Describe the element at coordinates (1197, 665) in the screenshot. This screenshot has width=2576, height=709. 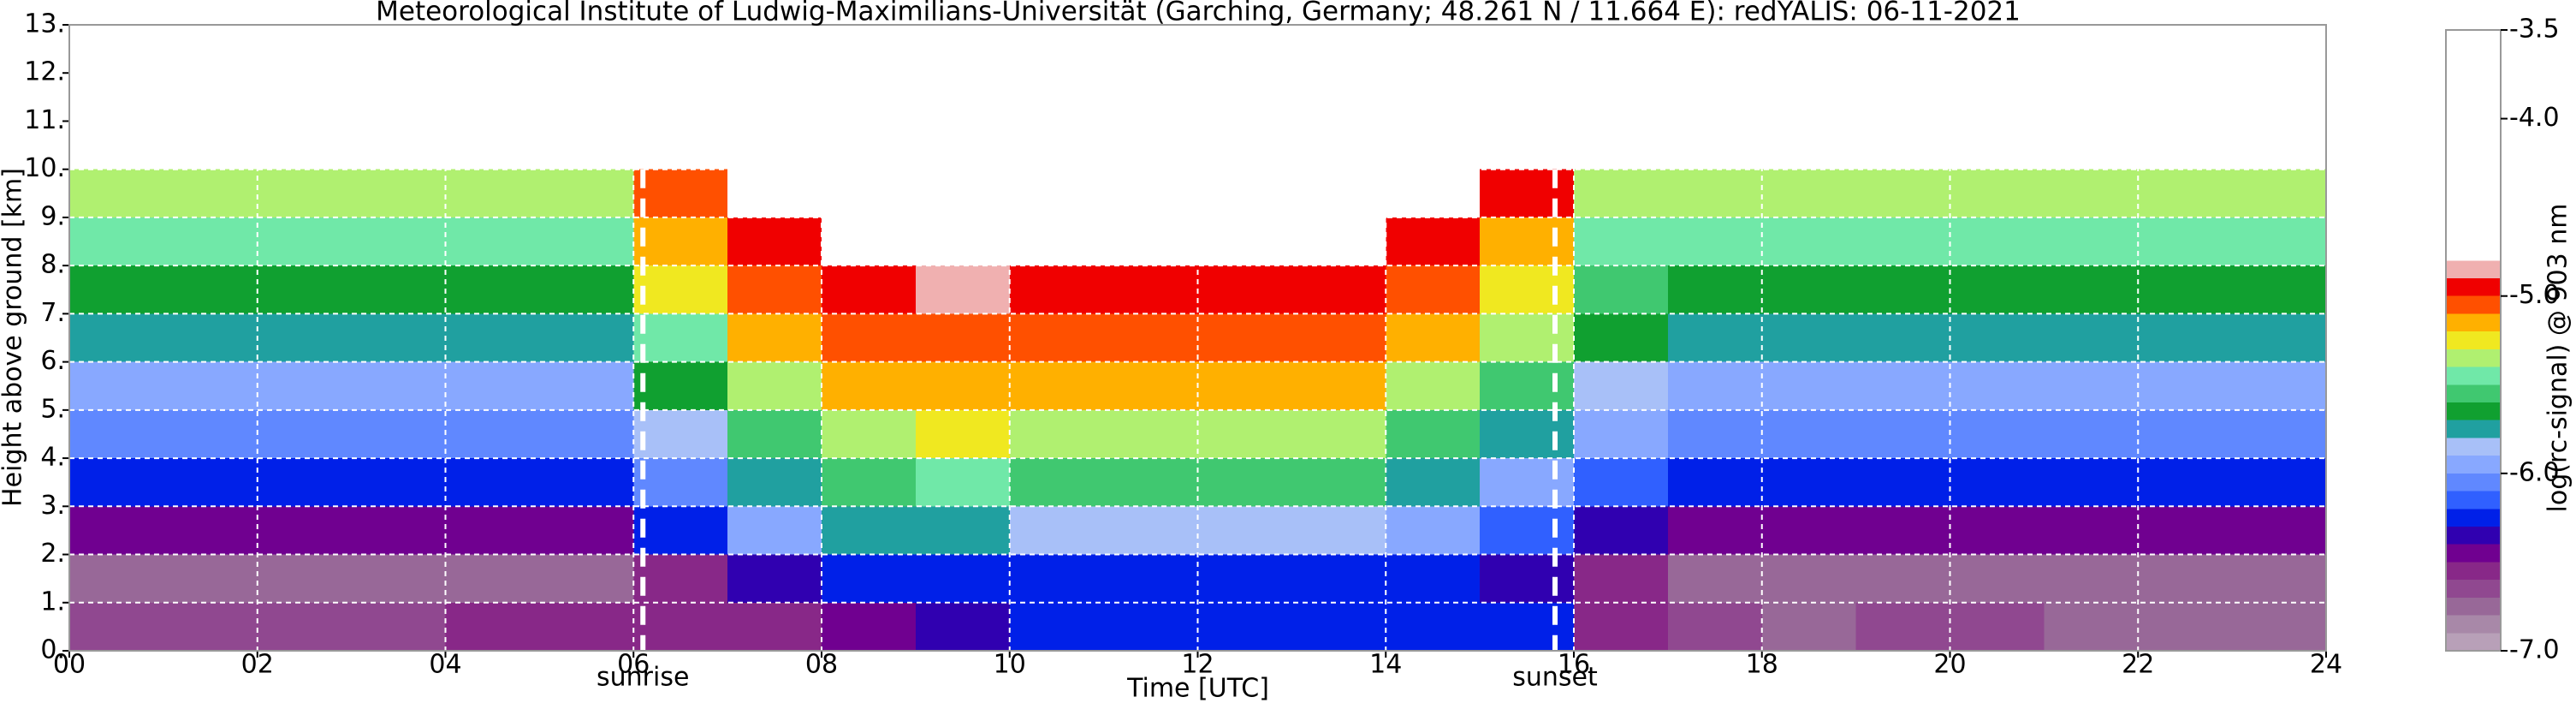
I see `x-tick-label: 12` at that location.